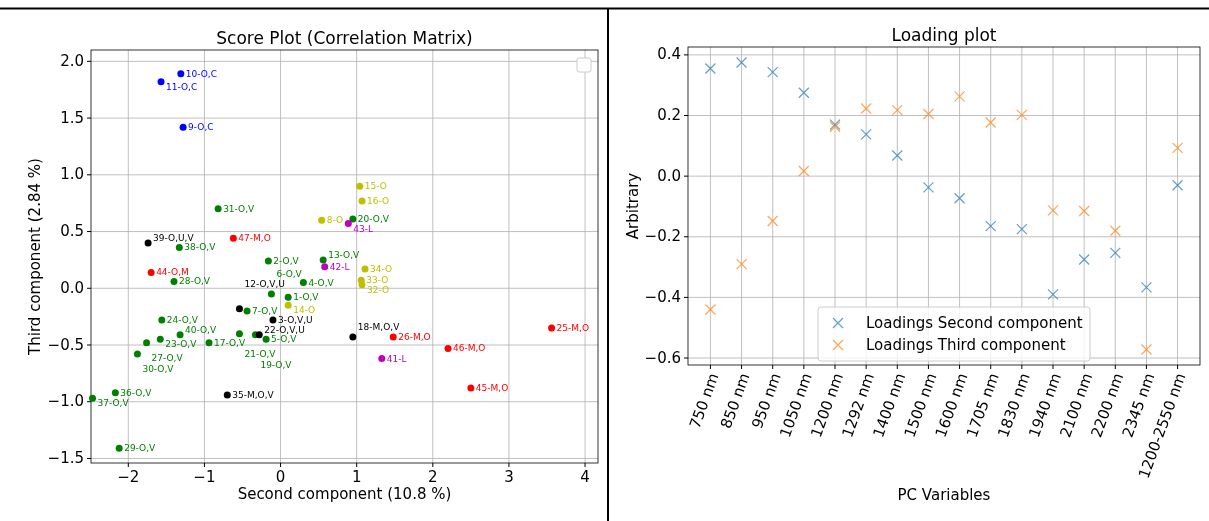 The image size is (1209, 521). I want to click on annotation: 43-L, so click(363, 228).